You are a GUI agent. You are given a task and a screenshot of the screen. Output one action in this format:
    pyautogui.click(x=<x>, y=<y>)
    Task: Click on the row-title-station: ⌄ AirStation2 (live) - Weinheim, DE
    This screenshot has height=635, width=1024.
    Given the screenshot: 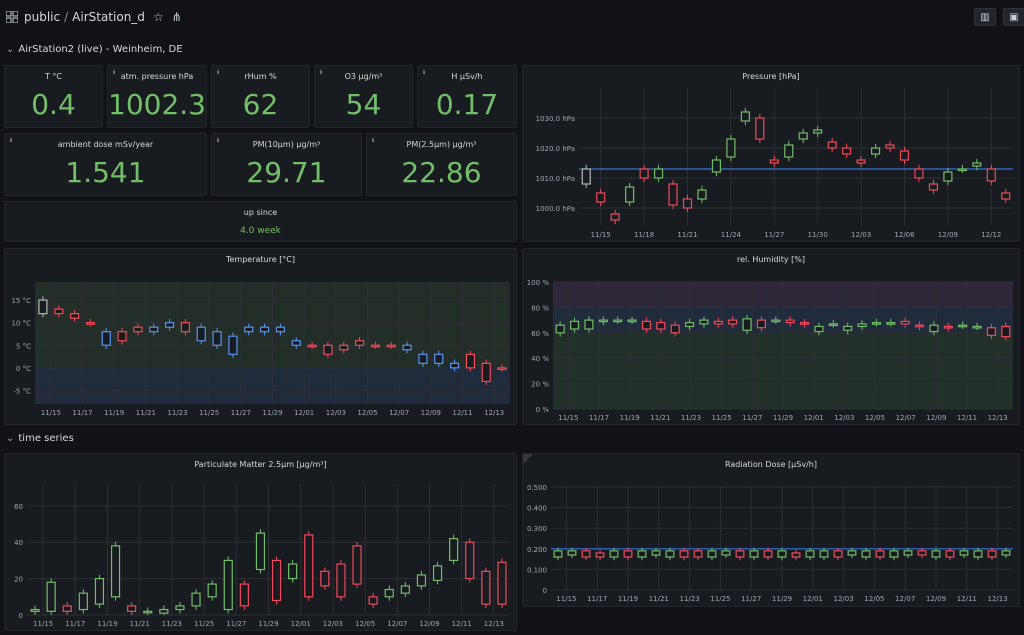 What is the action you would take?
    pyautogui.click(x=94, y=49)
    